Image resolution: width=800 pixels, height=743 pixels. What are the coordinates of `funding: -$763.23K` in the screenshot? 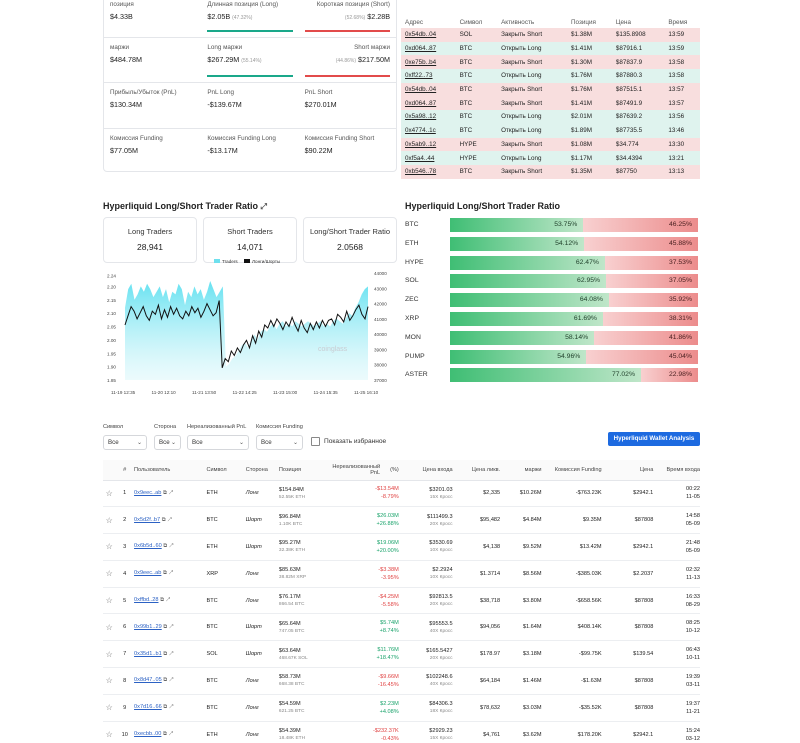 It's located at (571, 494).